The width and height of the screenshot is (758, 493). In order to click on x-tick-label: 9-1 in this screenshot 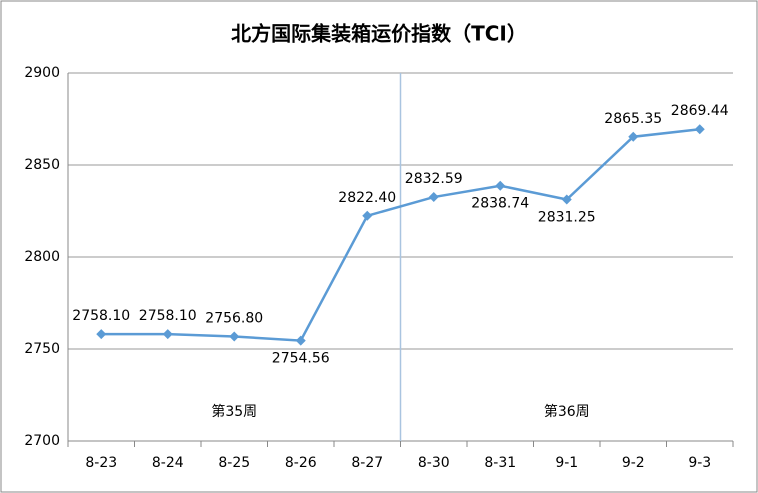, I will do `click(566, 463)`.